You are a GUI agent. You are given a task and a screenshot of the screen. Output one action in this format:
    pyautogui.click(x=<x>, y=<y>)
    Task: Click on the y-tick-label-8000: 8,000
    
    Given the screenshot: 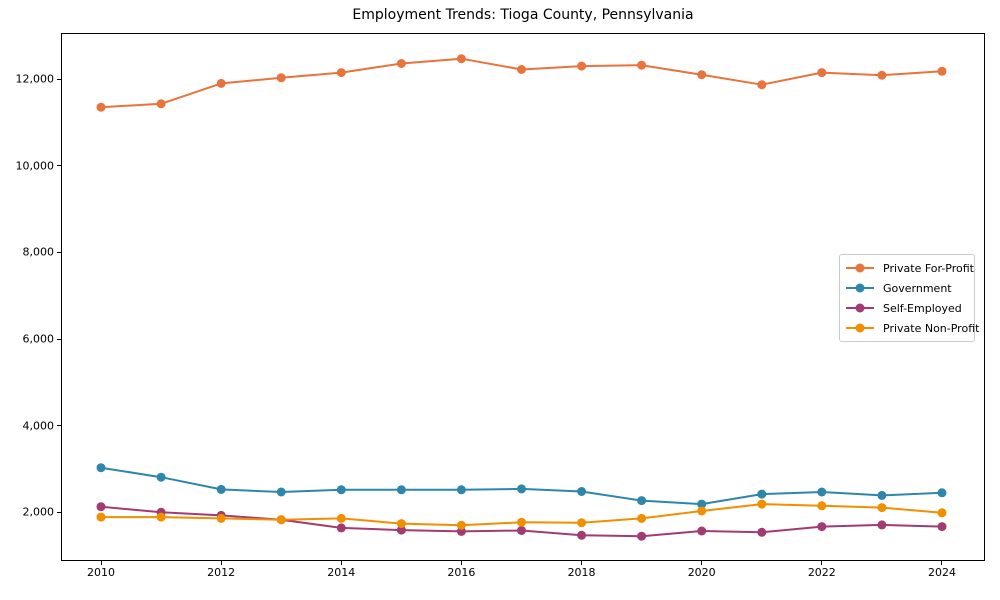 What is the action you would take?
    pyautogui.click(x=38, y=252)
    